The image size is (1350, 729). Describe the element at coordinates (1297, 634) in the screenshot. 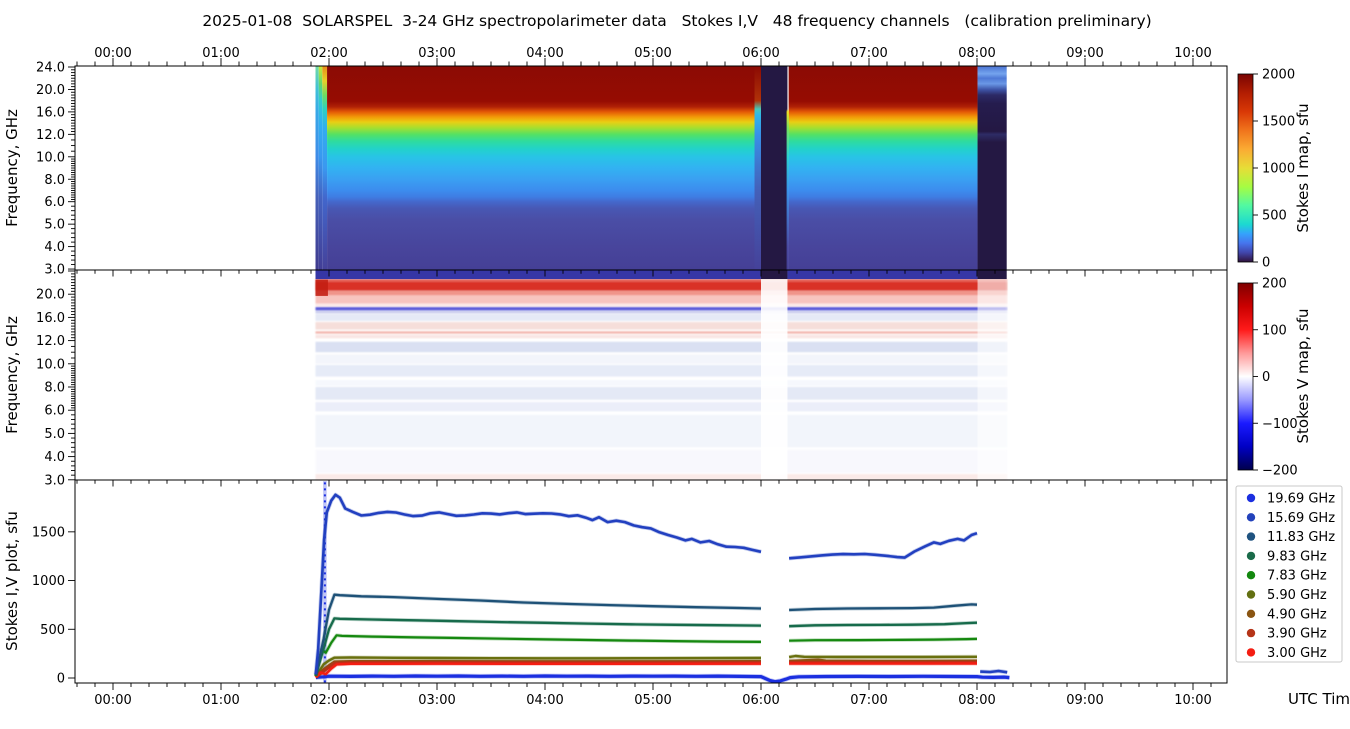

I see `legend-label: 3.90 GHz` at that location.